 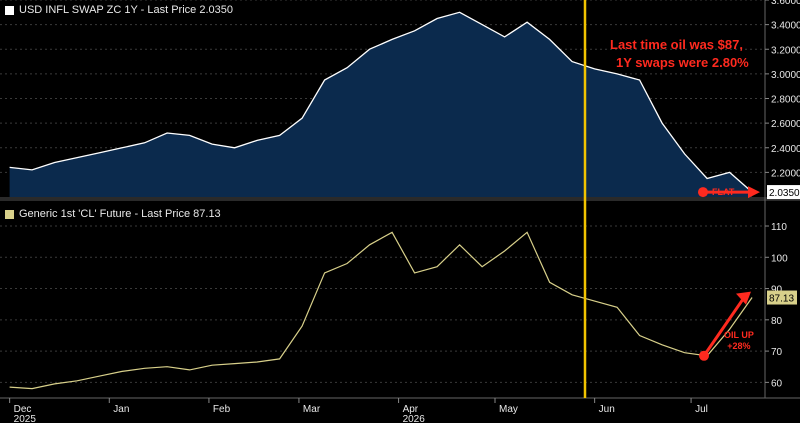 I want to click on legend-swatch-inflation, so click(x=9, y=10).